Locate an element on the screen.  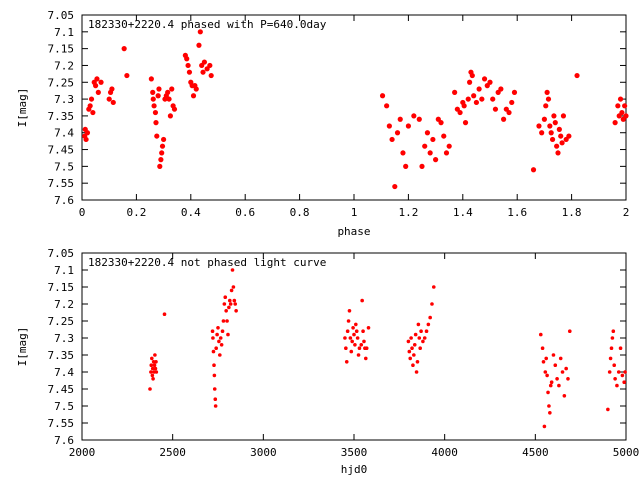
x-tick-label: 1.8 is located at coordinates (572, 212).